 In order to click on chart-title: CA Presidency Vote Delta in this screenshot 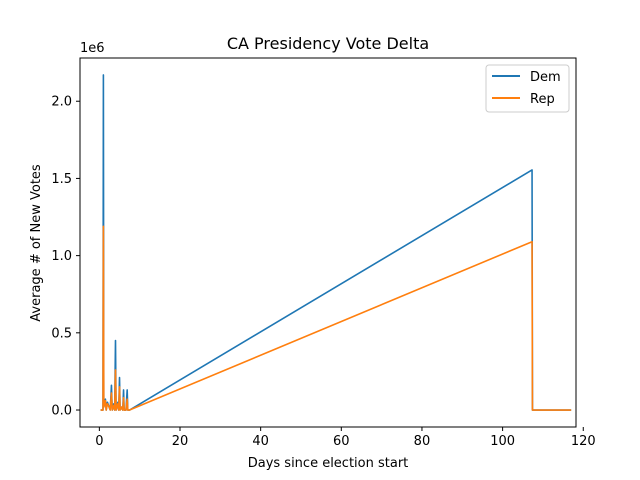, I will do `click(328, 43)`.